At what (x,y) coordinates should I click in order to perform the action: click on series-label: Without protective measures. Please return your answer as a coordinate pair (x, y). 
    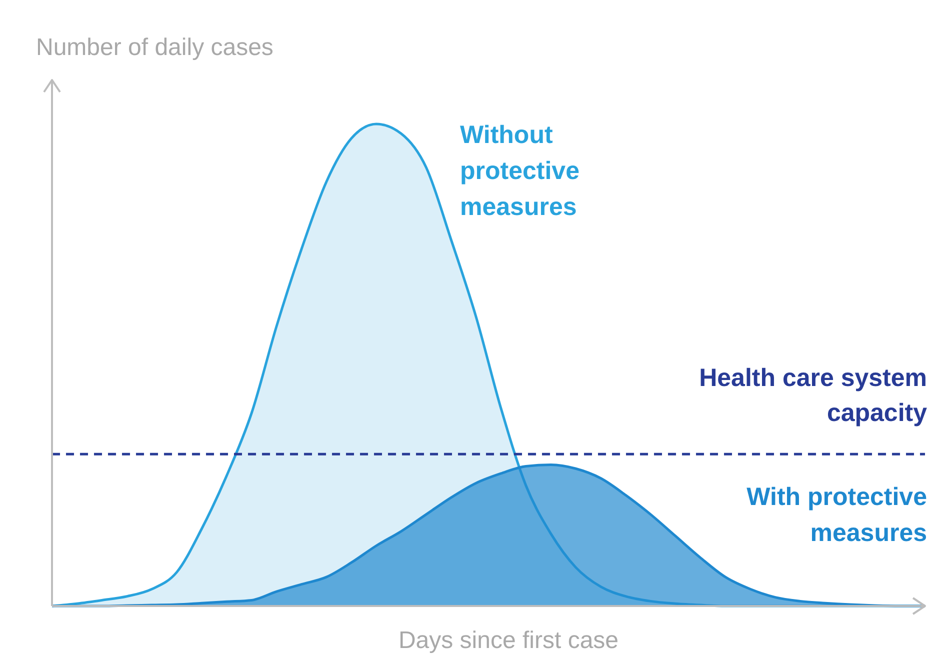
    Looking at the image, I should click on (520, 171).